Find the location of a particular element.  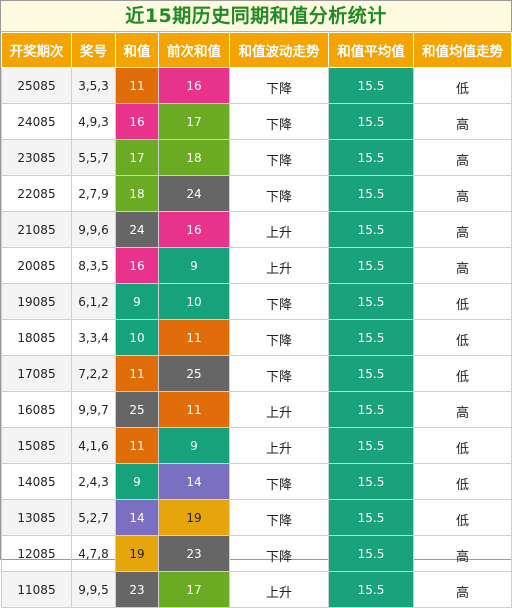

table-row: 18085 3,3,4 10 11 下降 15.5 低 is located at coordinates (256, 337).